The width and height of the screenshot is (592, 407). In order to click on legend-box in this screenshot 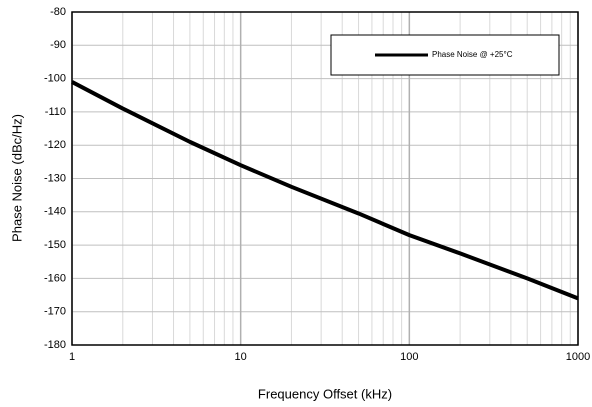, I will do `click(445, 55)`.